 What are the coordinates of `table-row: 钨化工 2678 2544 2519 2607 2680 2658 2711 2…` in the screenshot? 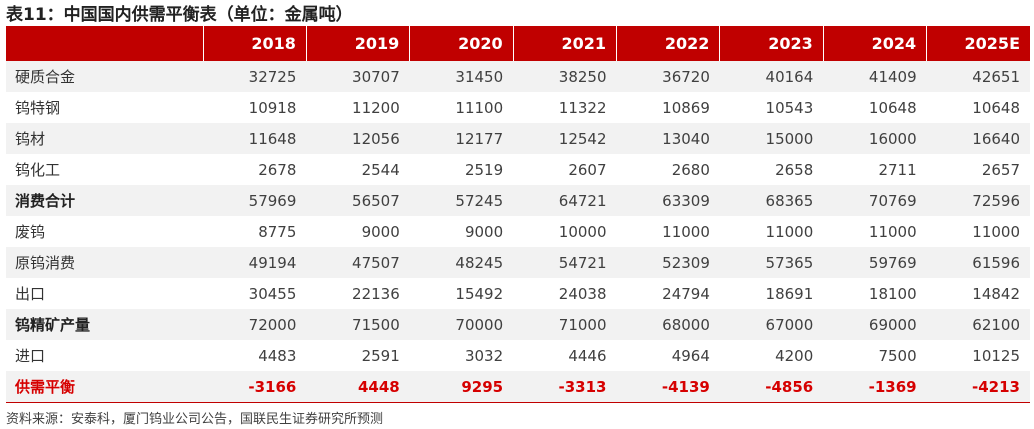 It's located at (518, 169).